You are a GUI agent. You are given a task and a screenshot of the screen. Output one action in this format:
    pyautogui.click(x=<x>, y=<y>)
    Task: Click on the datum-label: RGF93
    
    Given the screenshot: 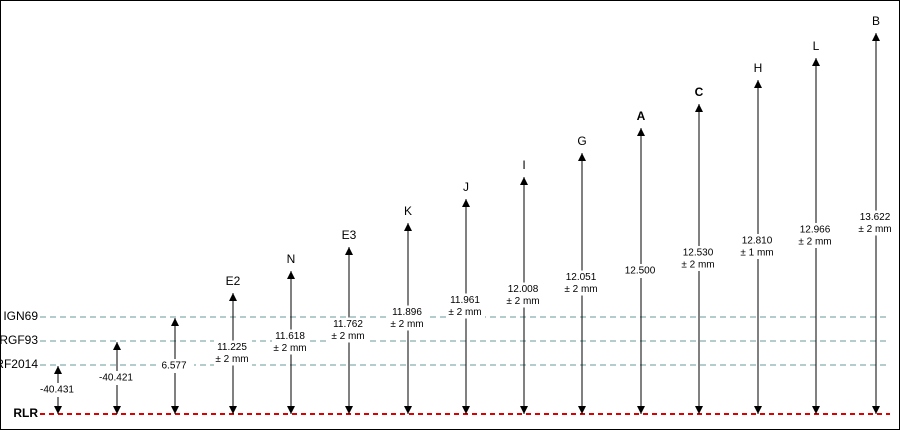 What is the action you would take?
    pyautogui.click(x=19, y=340)
    